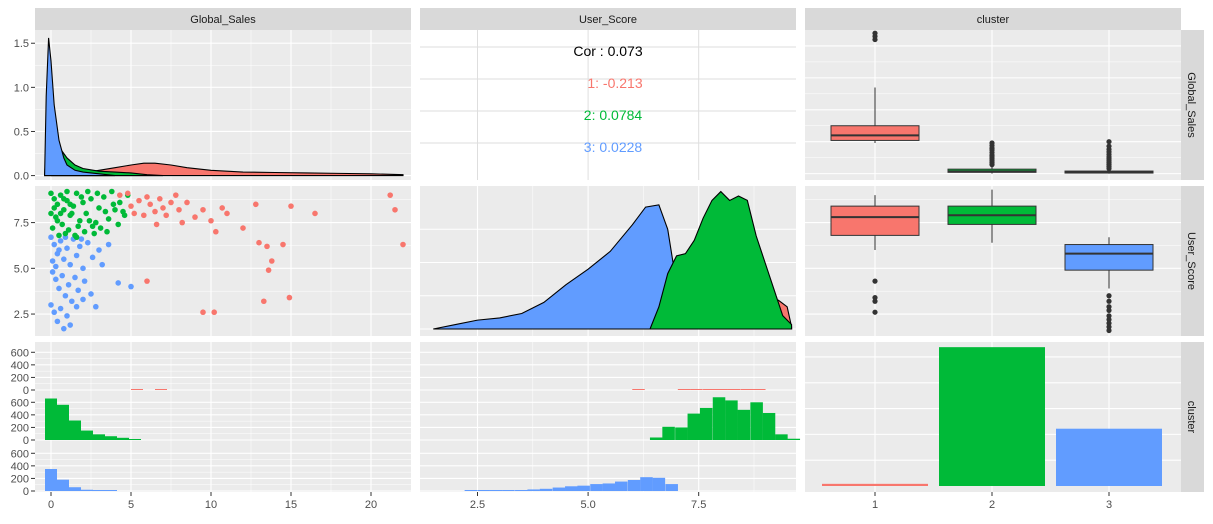 This screenshot has height=524, width=1213. What do you see at coordinates (21, 132) in the screenshot?
I see `density-gs-ytick-1: 0.5` at bounding box center [21, 132].